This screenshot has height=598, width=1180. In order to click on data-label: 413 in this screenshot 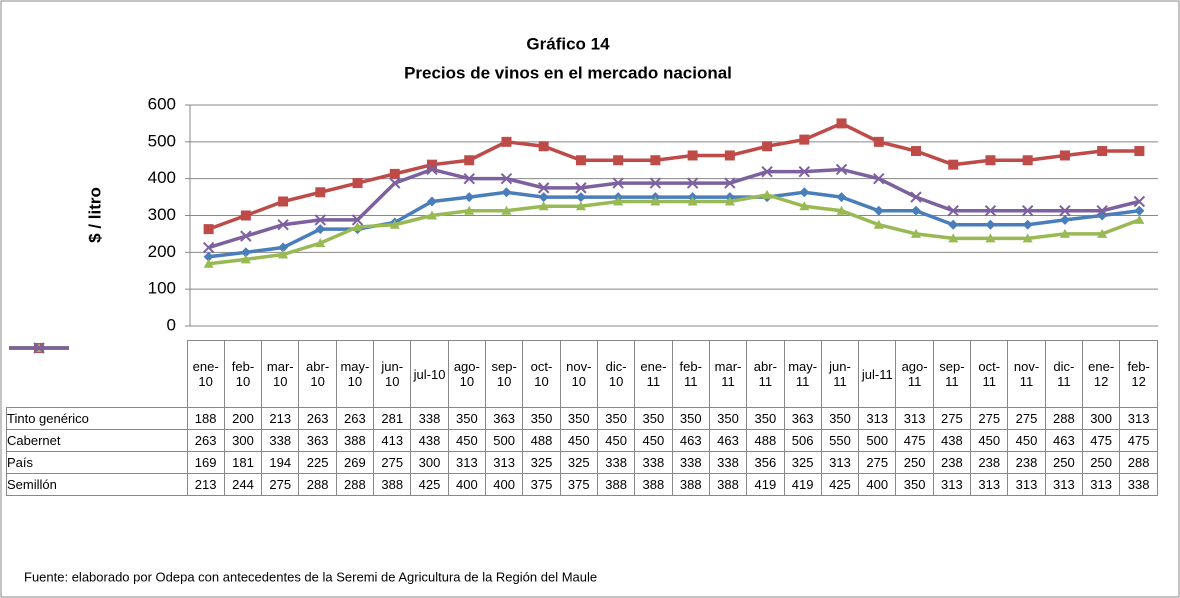, I will do `click(392, 440)`.